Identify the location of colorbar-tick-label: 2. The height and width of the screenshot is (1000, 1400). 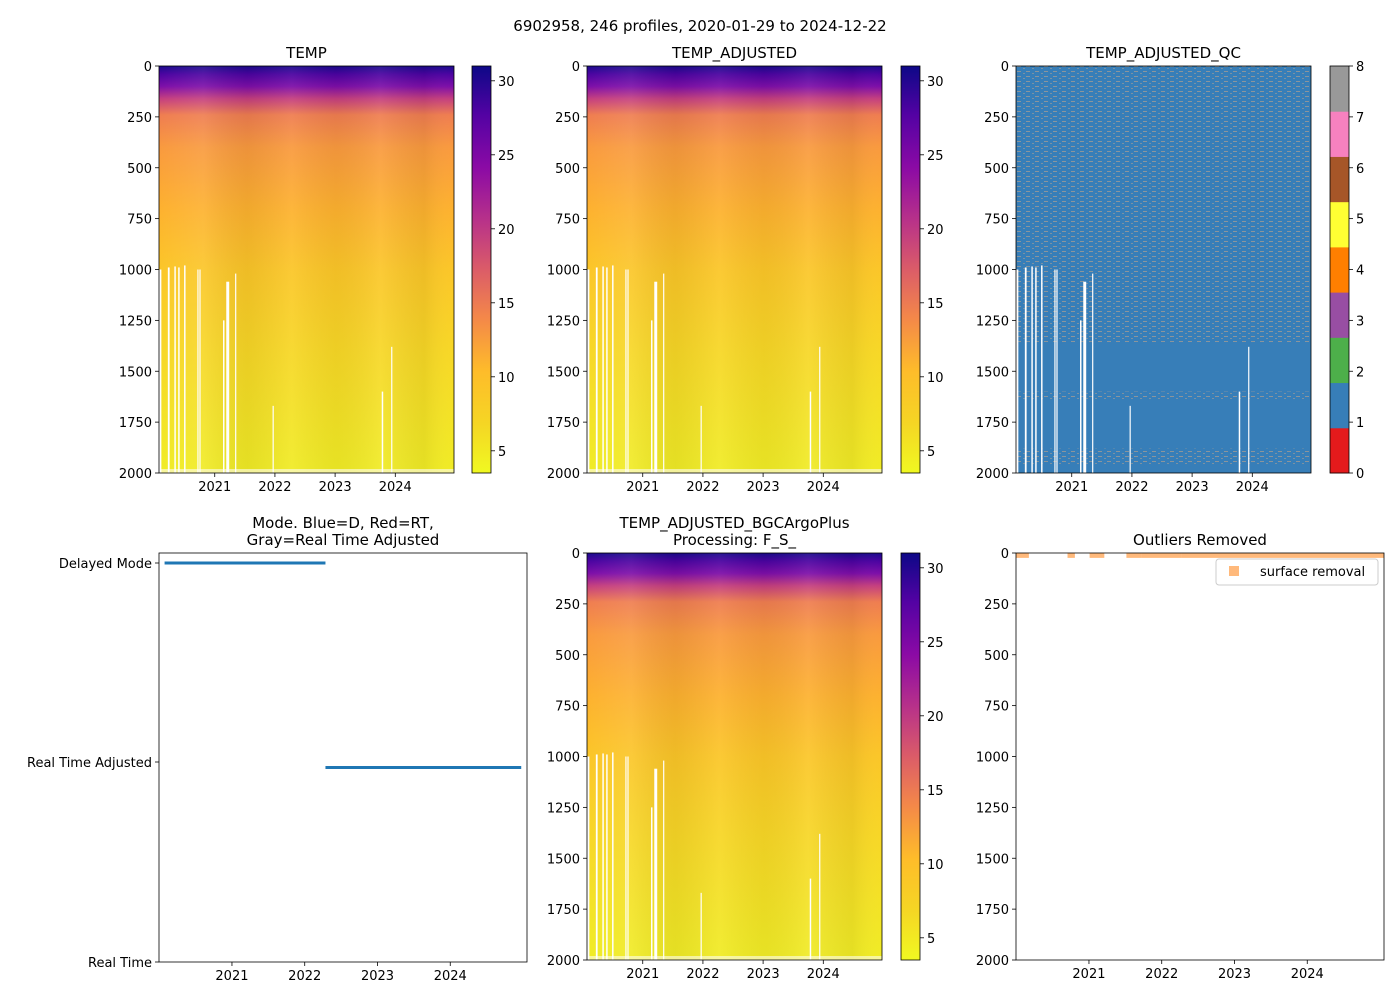
(1360, 372).